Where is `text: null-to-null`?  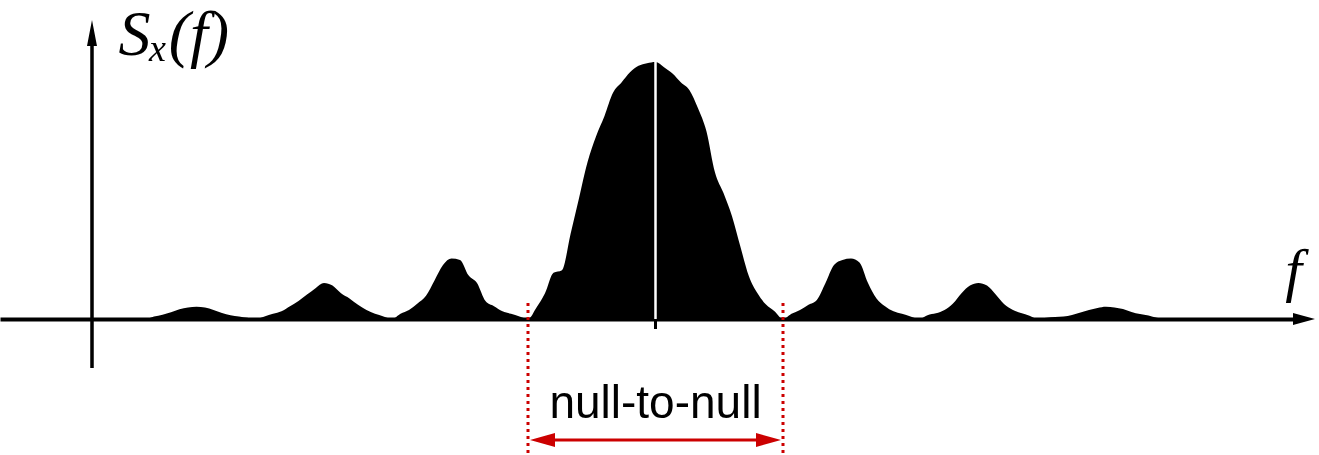 text: null-to-null is located at coordinates (655, 402).